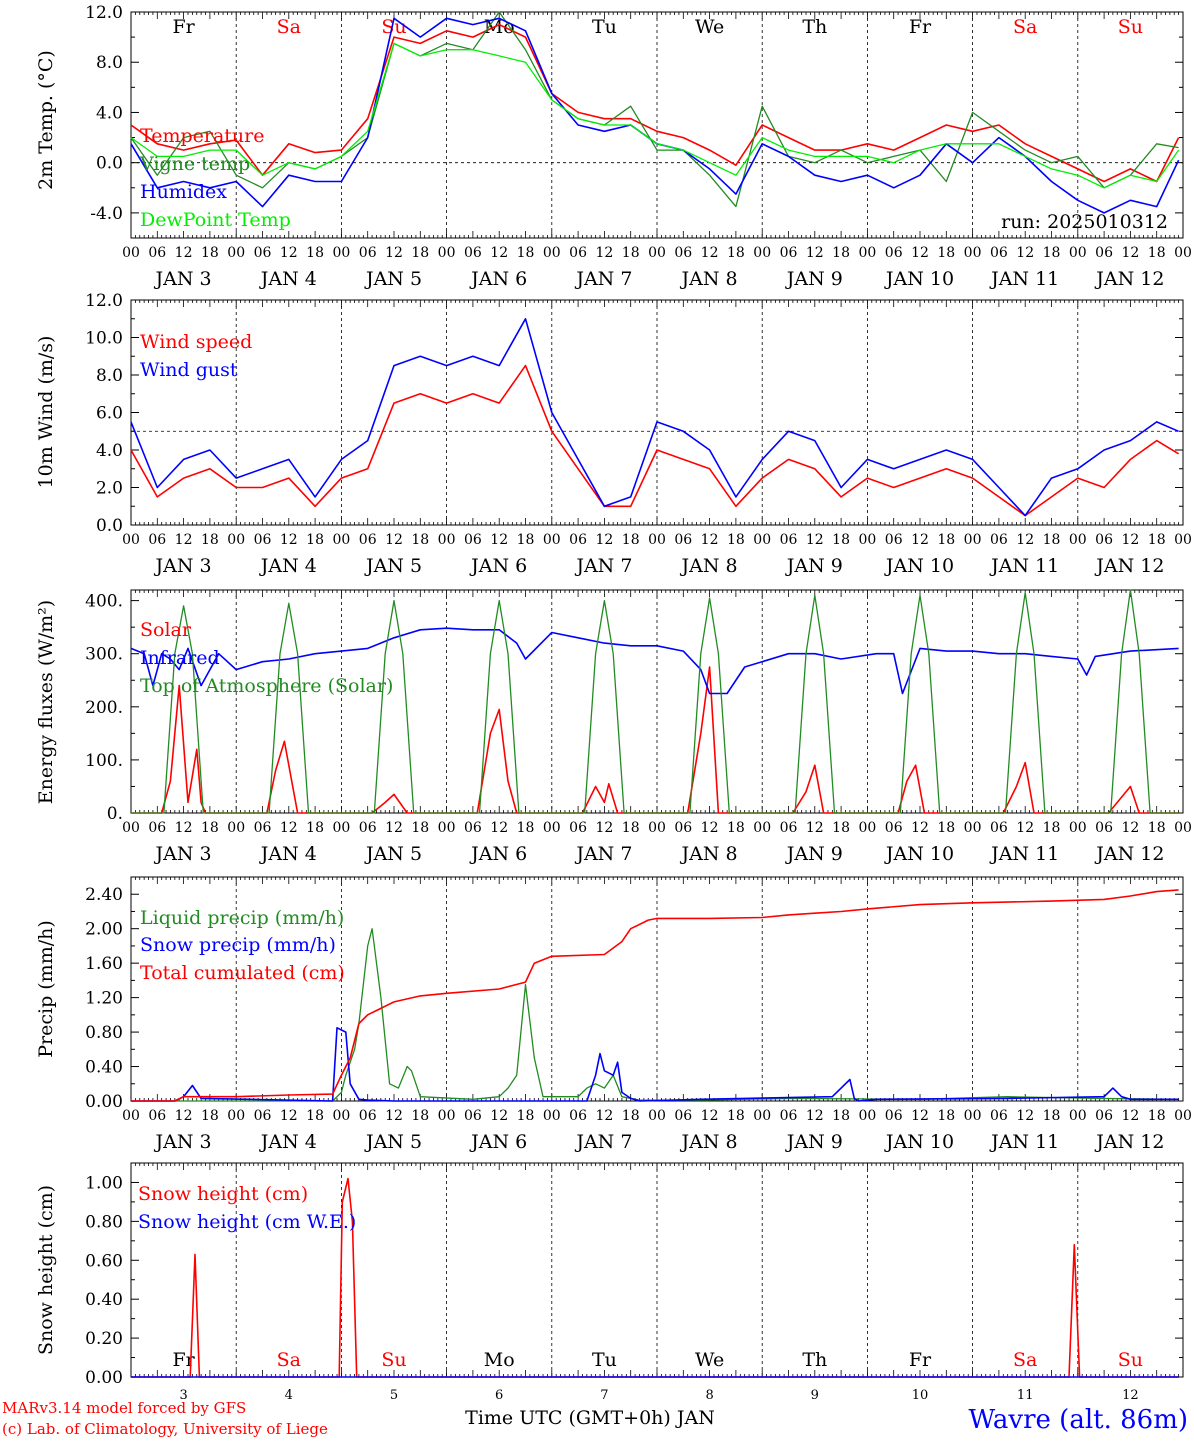 This screenshot has height=1445, width=1194. I want to click on series-line-total-cumulated-cm-, so click(655, 995).